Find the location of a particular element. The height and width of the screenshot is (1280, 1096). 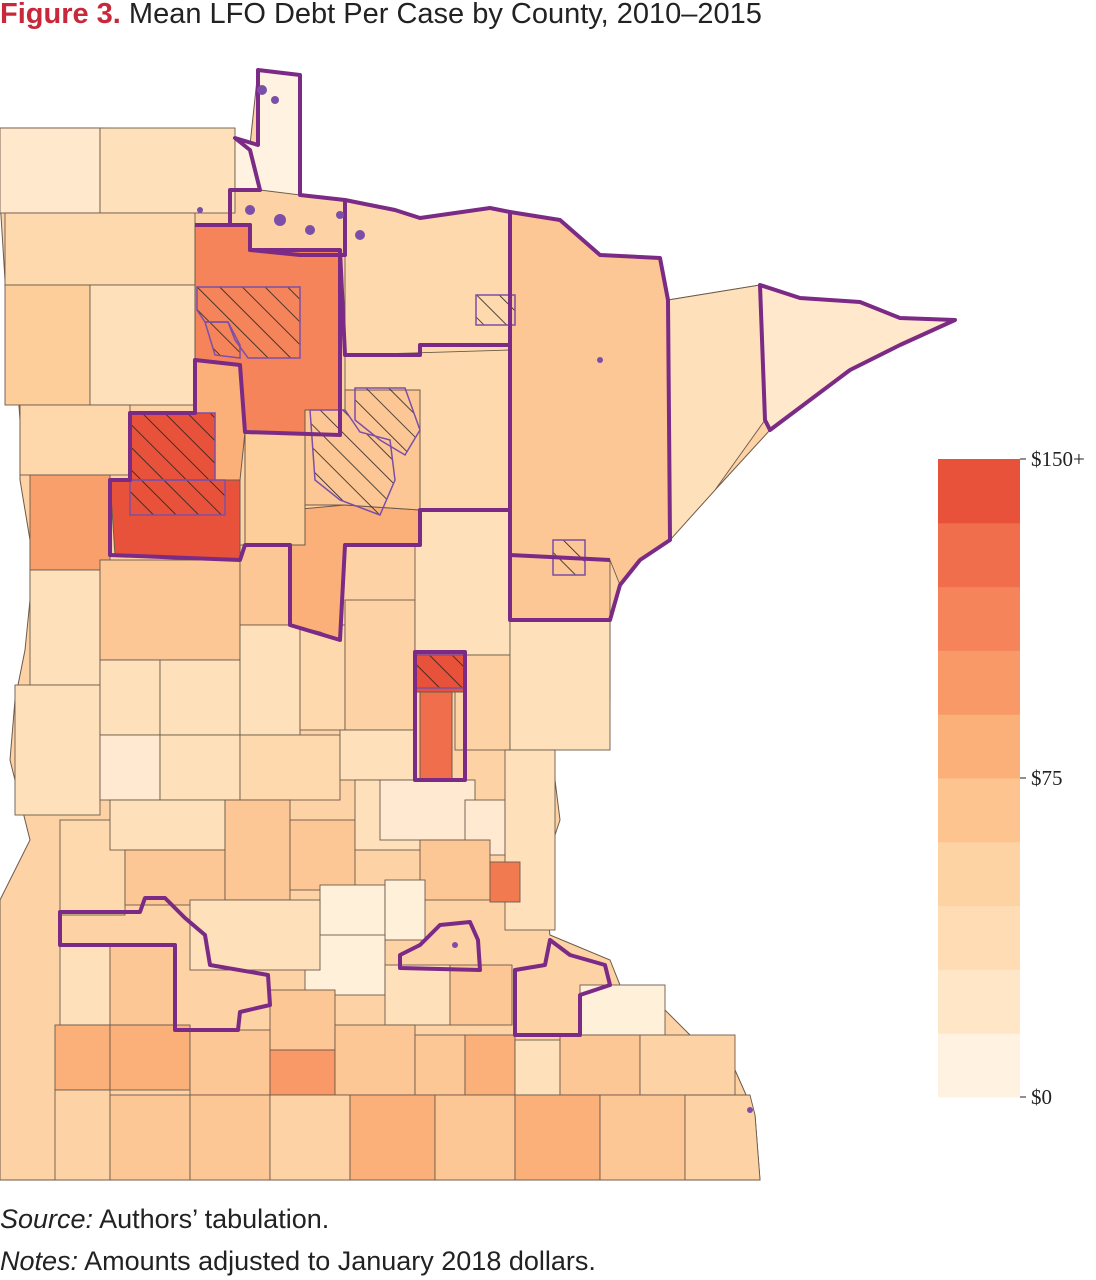

legend-tick-75: $75 is located at coordinates (1047, 778).